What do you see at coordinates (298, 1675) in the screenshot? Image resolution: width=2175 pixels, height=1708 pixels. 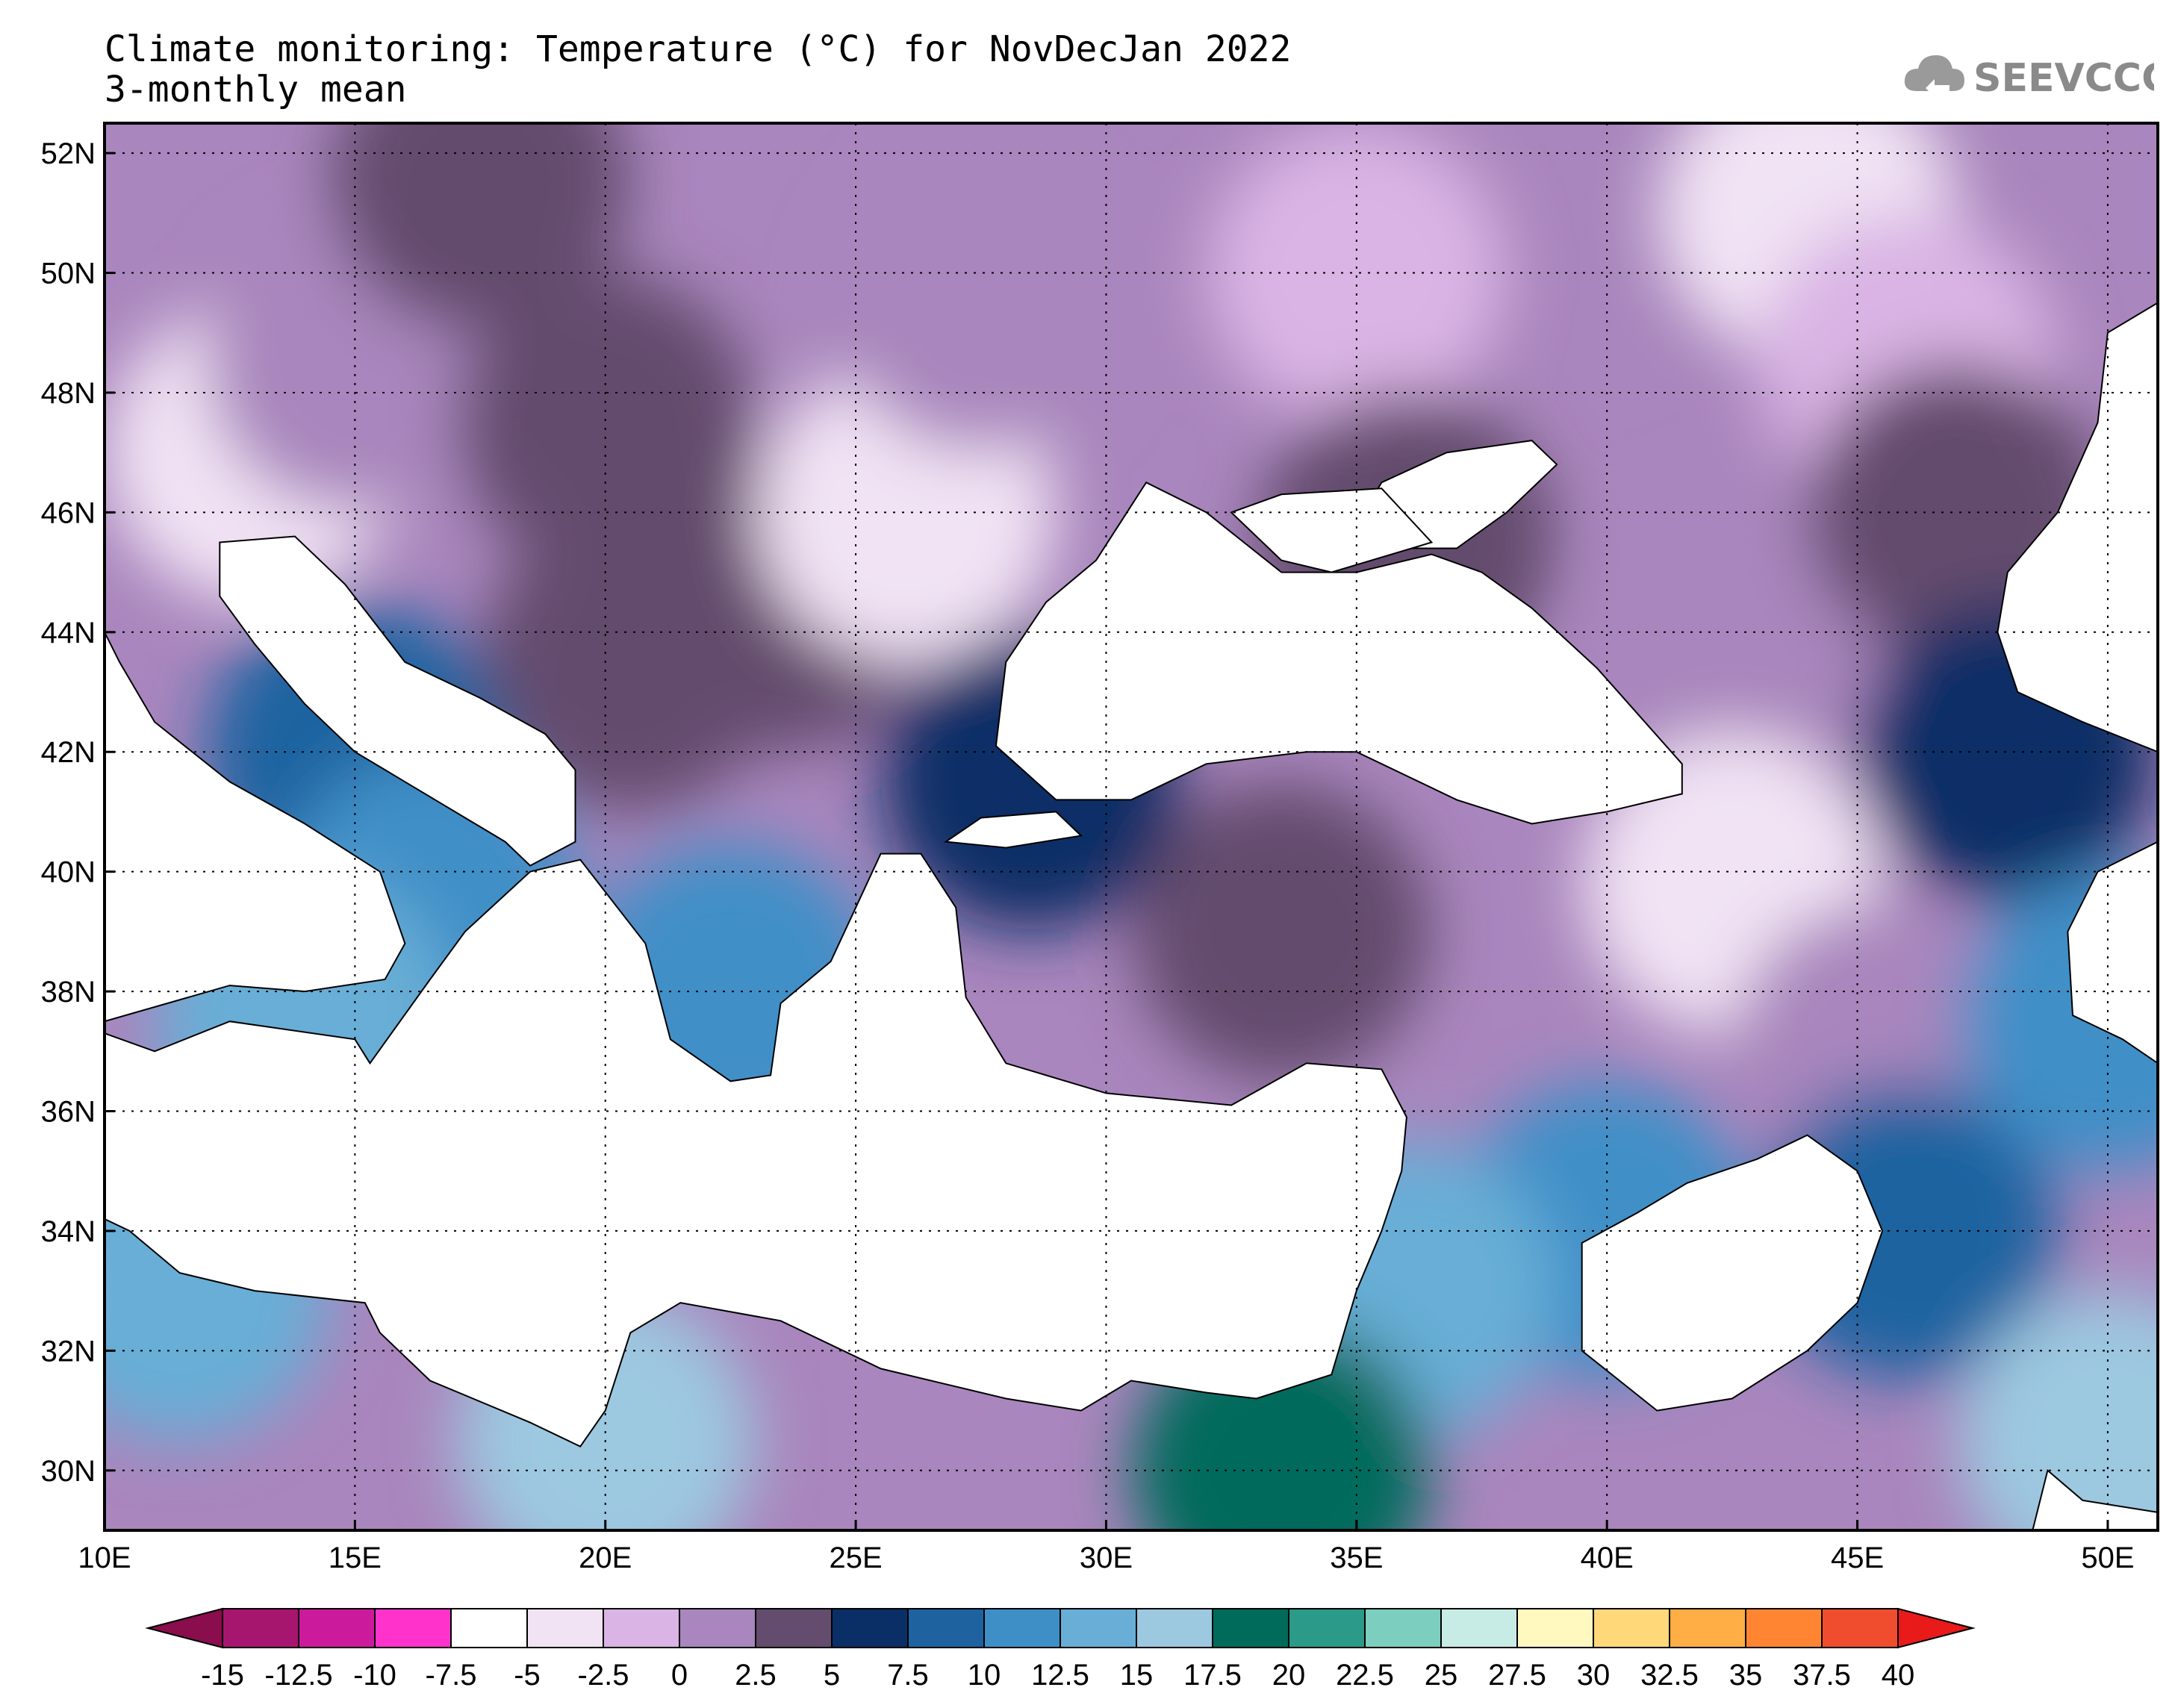 I see `colorbar-label: -12.5` at bounding box center [298, 1675].